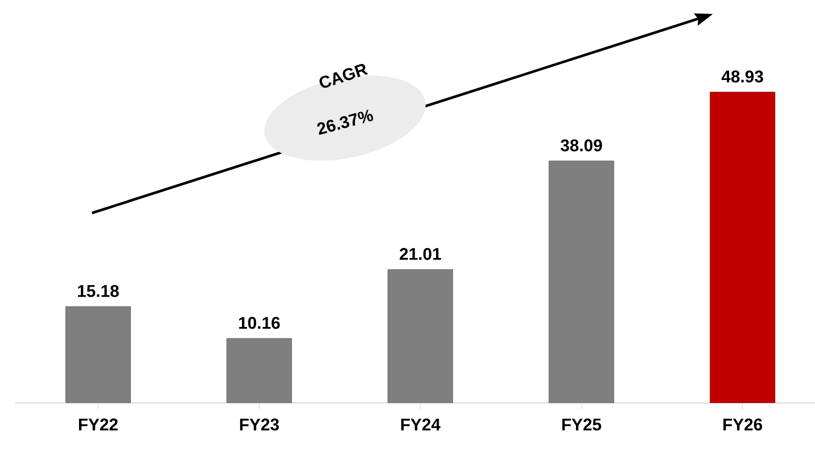 The height and width of the screenshot is (452, 815). What do you see at coordinates (344, 76) in the screenshot?
I see `text: CAGR` at bounding box center [344, 76].